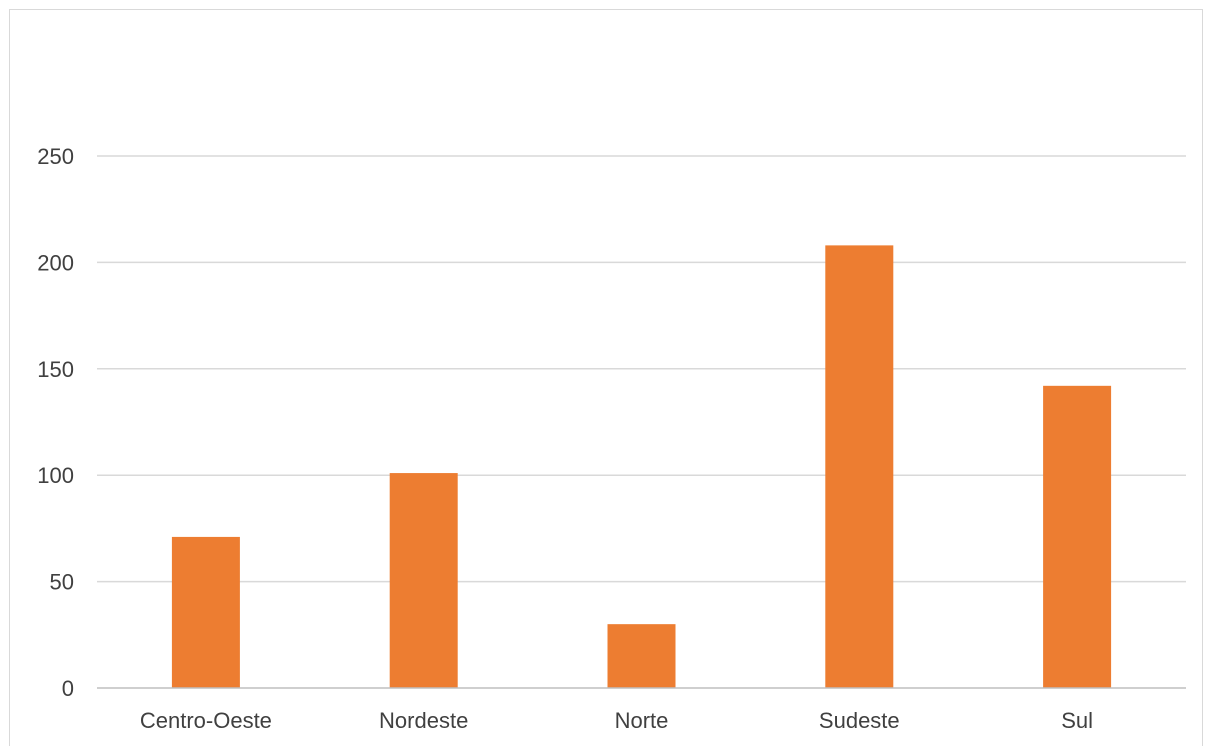 The width and height of the screenshot is (1205, 746). Describe the element at coordinates (205, 612) in the screenshot. I see `bar-centro-oeste` at that location.